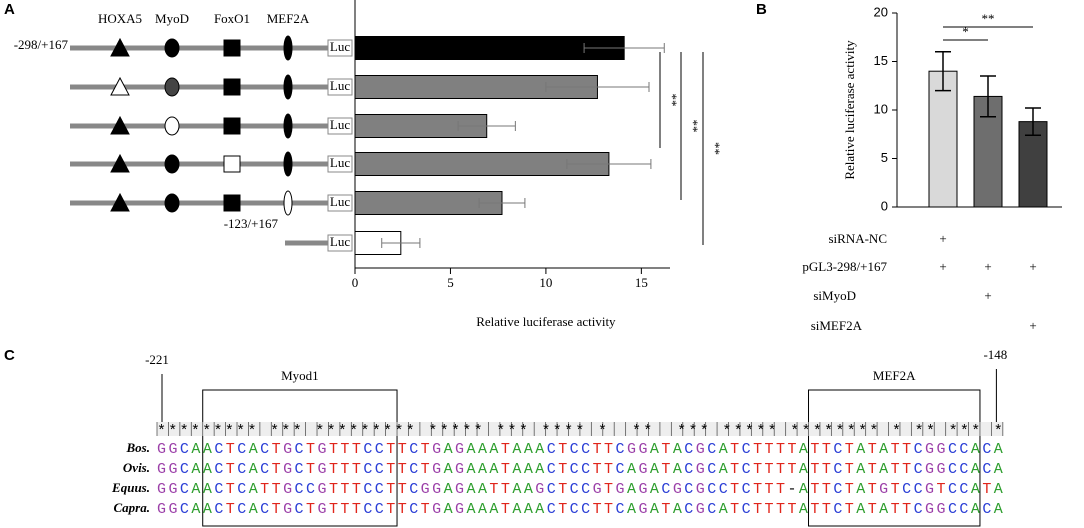  Describe the element at coordinates (120, 86) in the screenshot. I see `hoxa5-site` at that location.